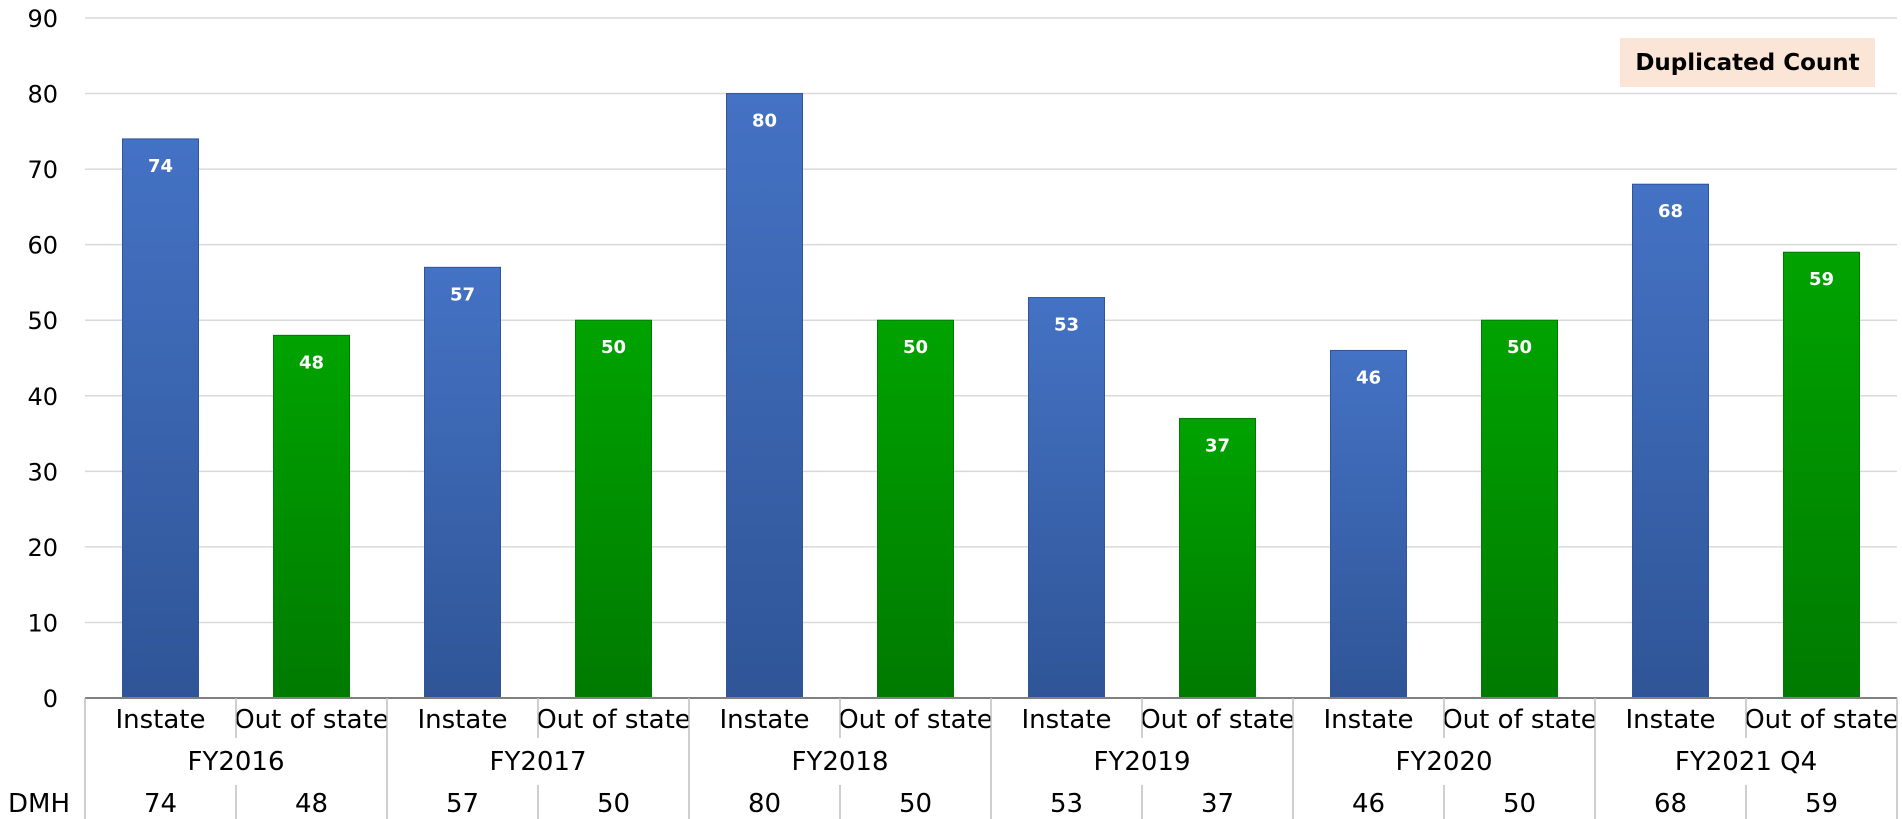 Image resolution: width=1902 pixels, height=819 pixels. Describe the element at coordinates (1746, 762) in the screenshot. I see `group-label: FY2021 Q4` at that location.